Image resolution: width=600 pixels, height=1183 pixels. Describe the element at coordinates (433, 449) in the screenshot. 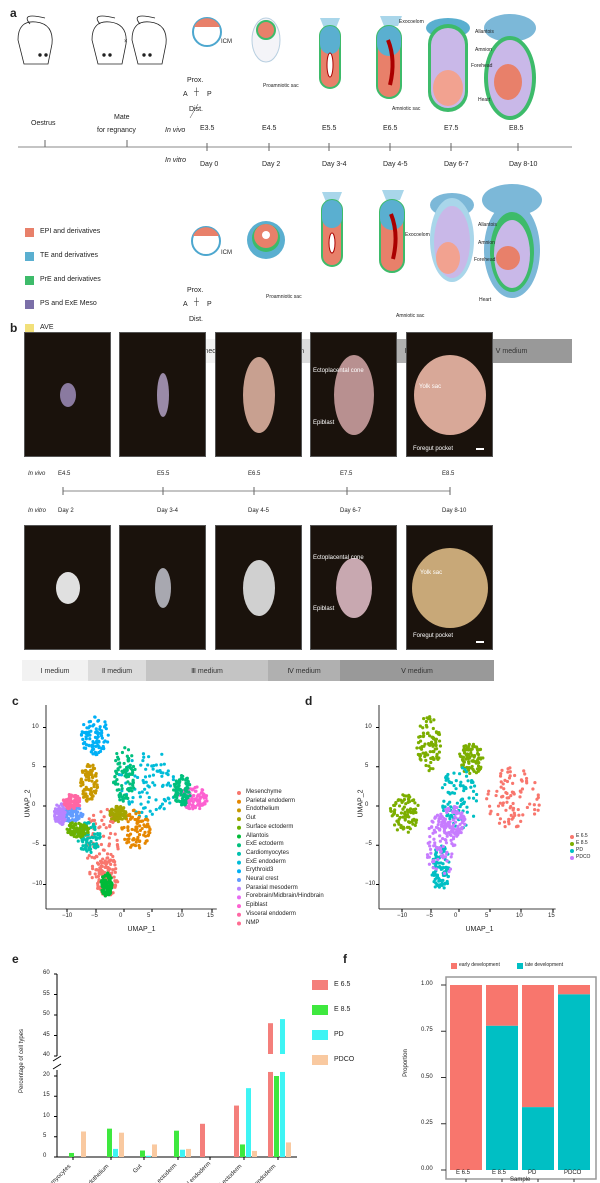

I see `annot-foregut-pocket: Foregut pocket` at that location.